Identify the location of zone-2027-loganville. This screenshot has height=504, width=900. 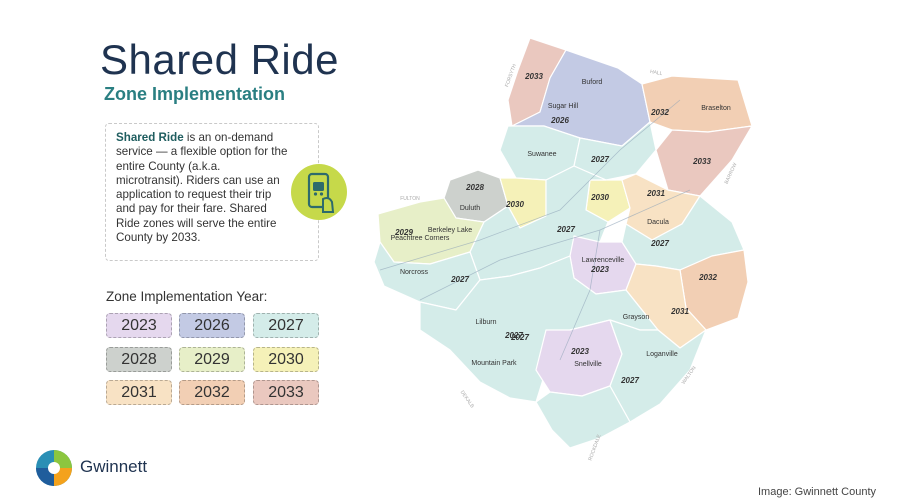
(658, 371).